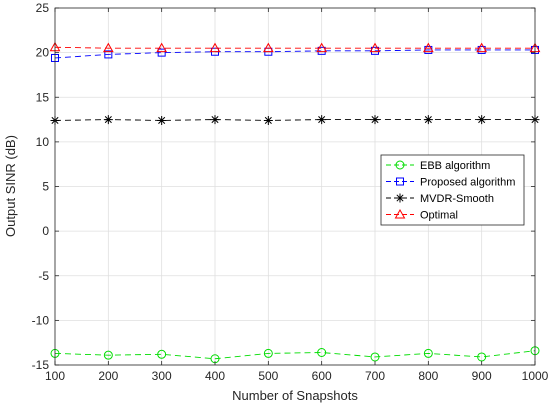  I want to click on x-tick-label: 900, so click(482, 376).